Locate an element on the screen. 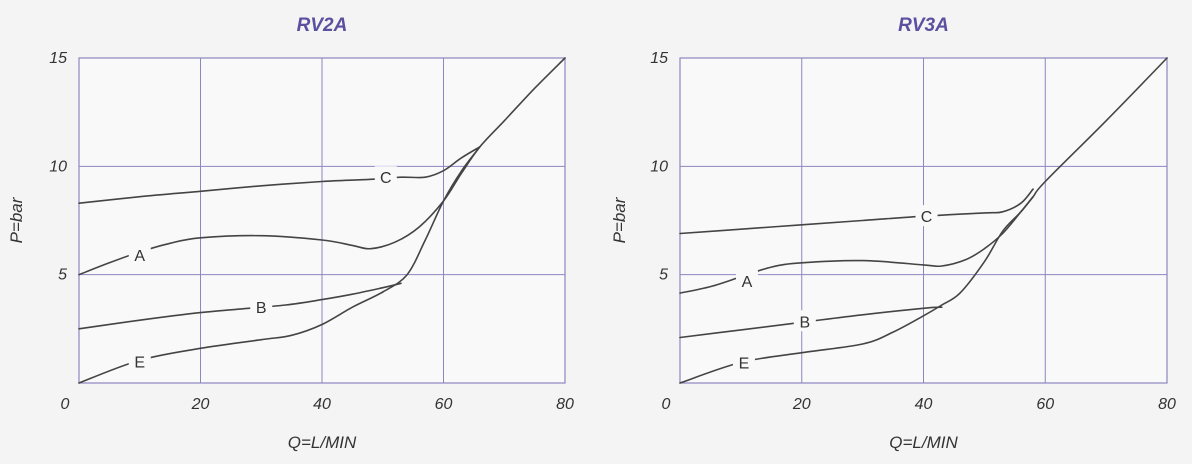 Image resolution: width=1192 pixels, height=464 pixels. chart-title: RV3A is located at coordinates (923, 25).